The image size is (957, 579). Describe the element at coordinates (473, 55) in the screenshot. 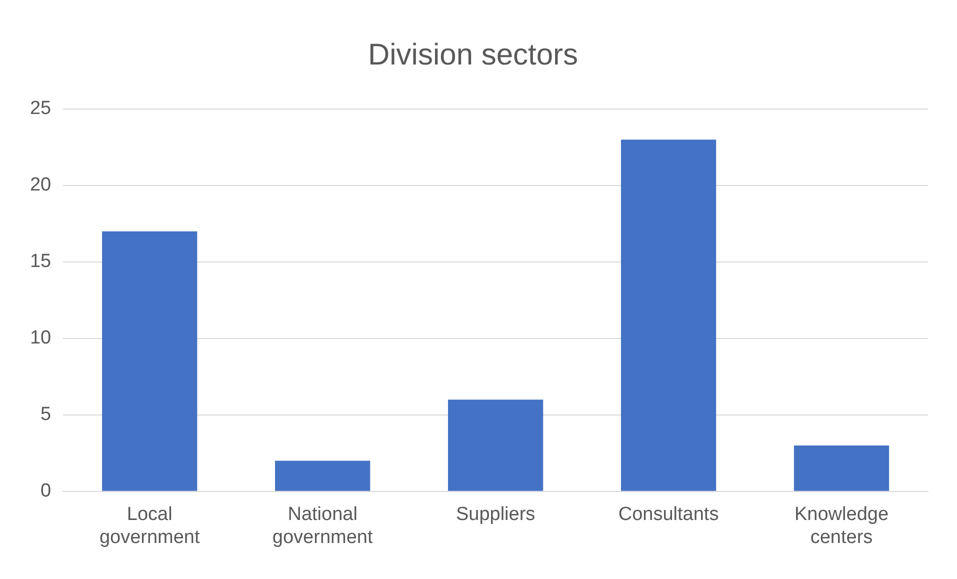

I see `chart-title: Division sectors` at that location.